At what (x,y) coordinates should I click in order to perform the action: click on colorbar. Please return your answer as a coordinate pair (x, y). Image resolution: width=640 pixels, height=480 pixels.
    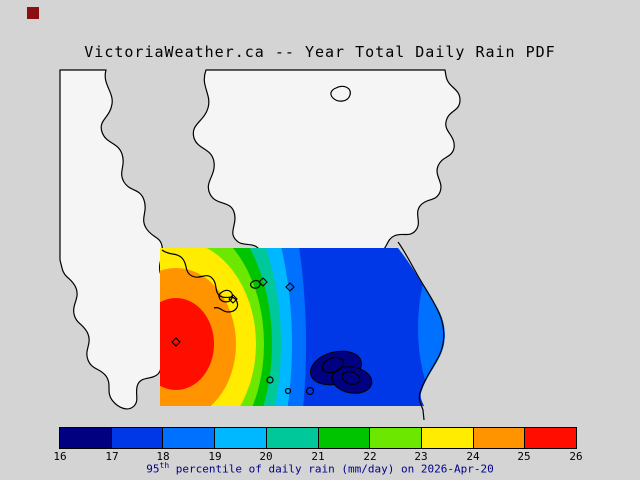
    Looking at the image, I should click on (318, 438).